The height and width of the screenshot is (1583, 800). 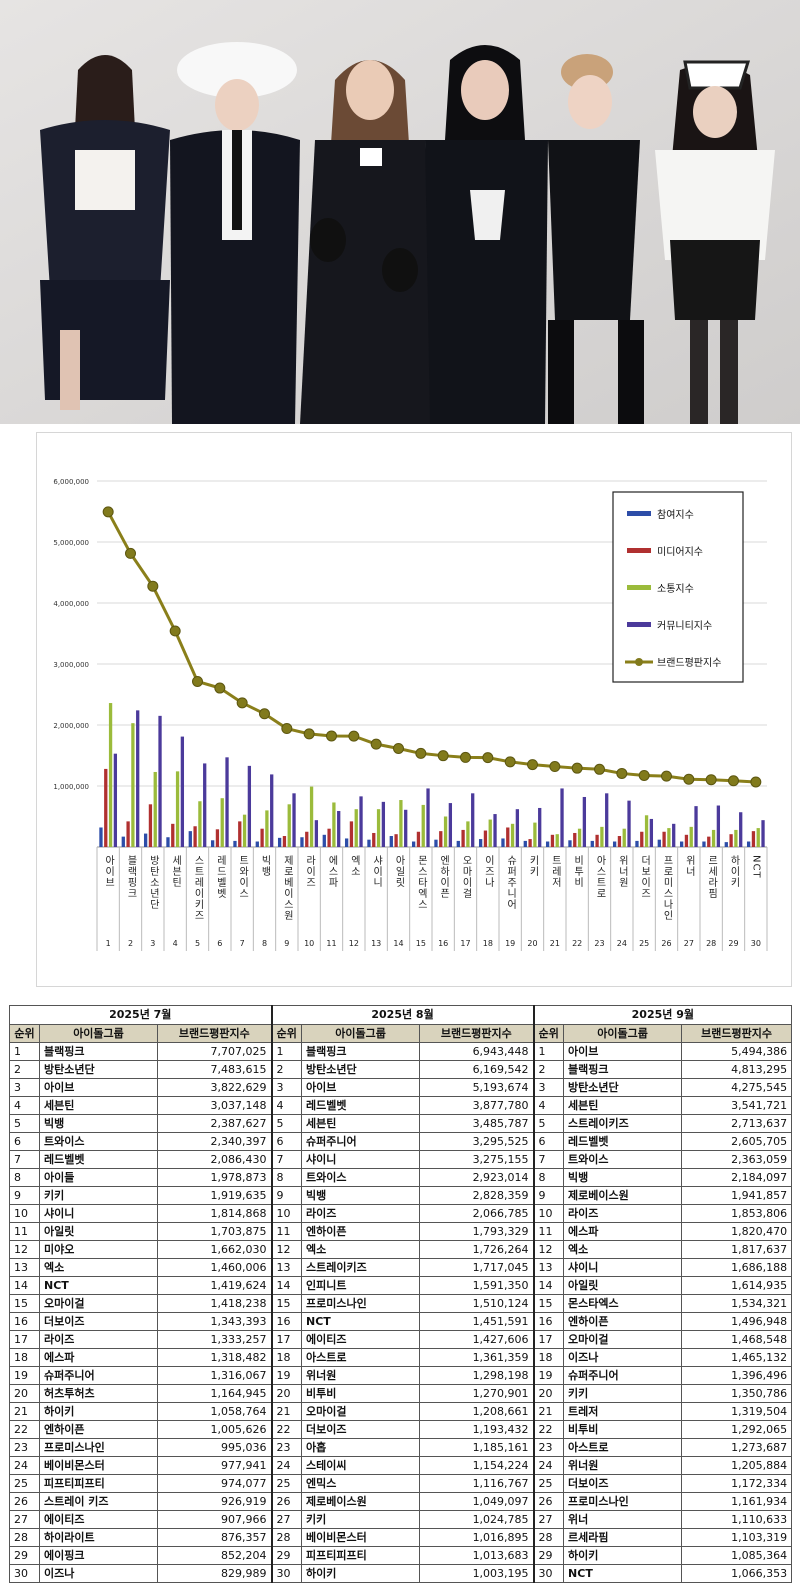 I want to click on column-header-rank: 순위, so click(x=548, y=1033).